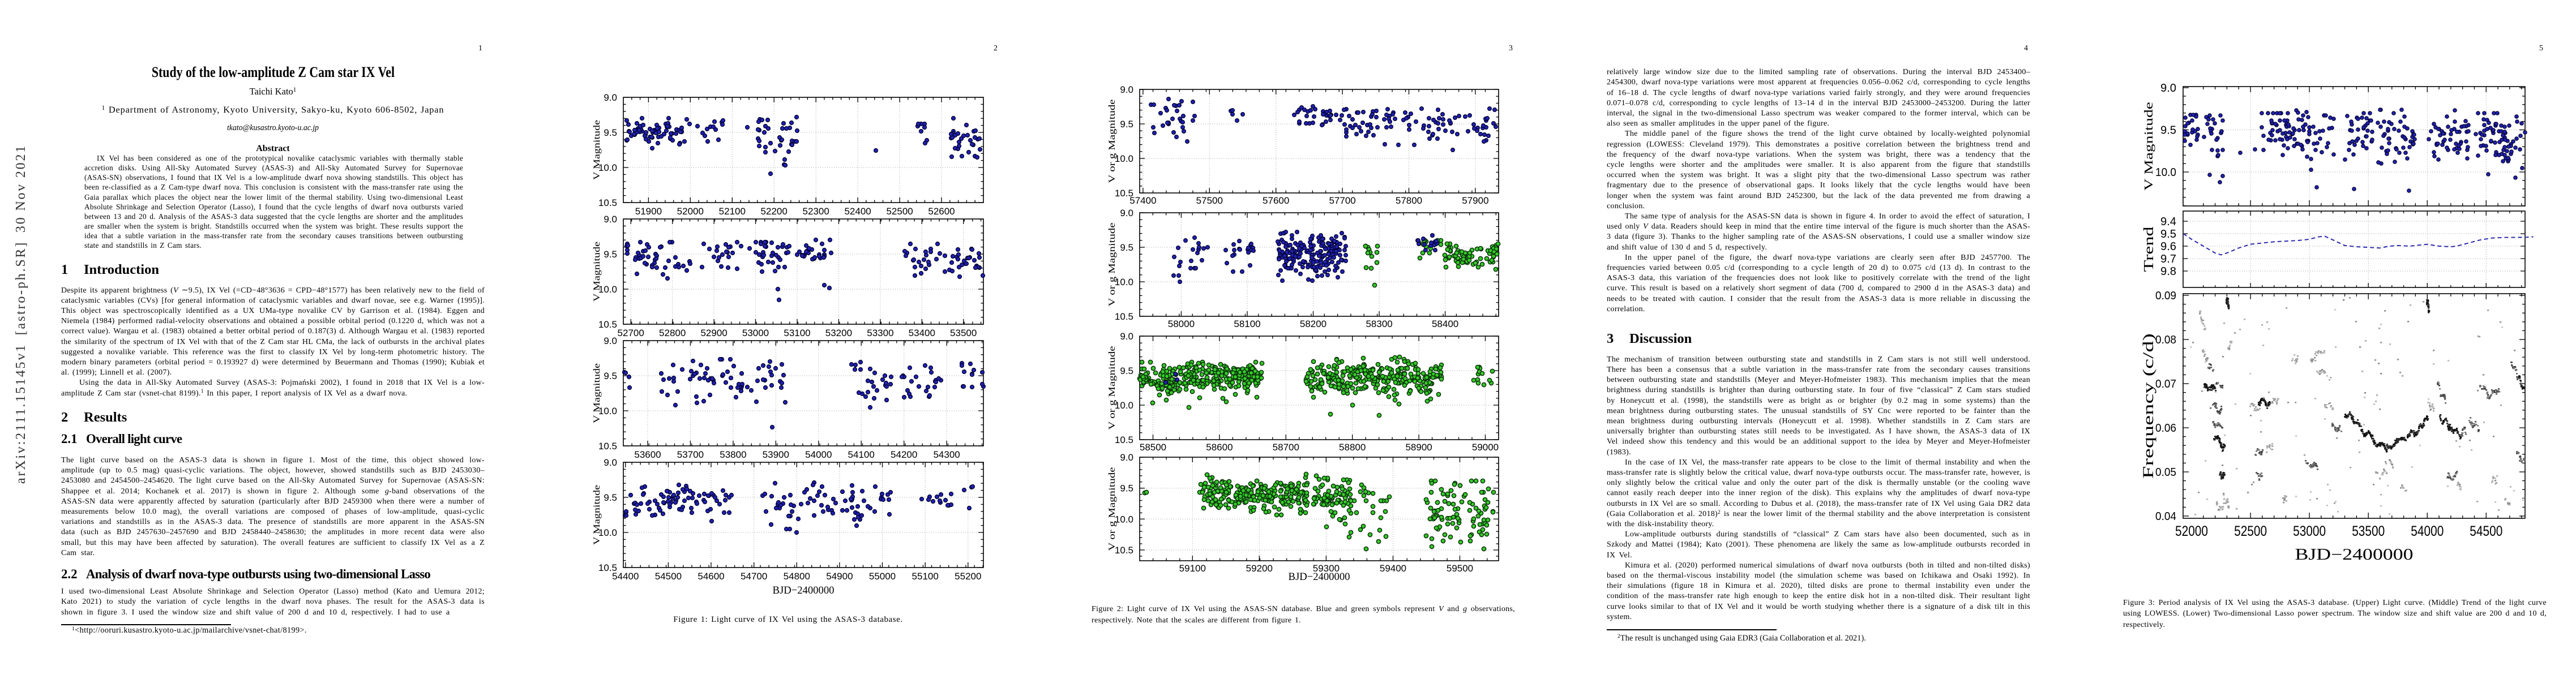 The width and height of the screenshot is (2576, 679). Describe the element at coordinates (2165, 339) in the screenshot. I see `svg-text: 0.08` at that location.